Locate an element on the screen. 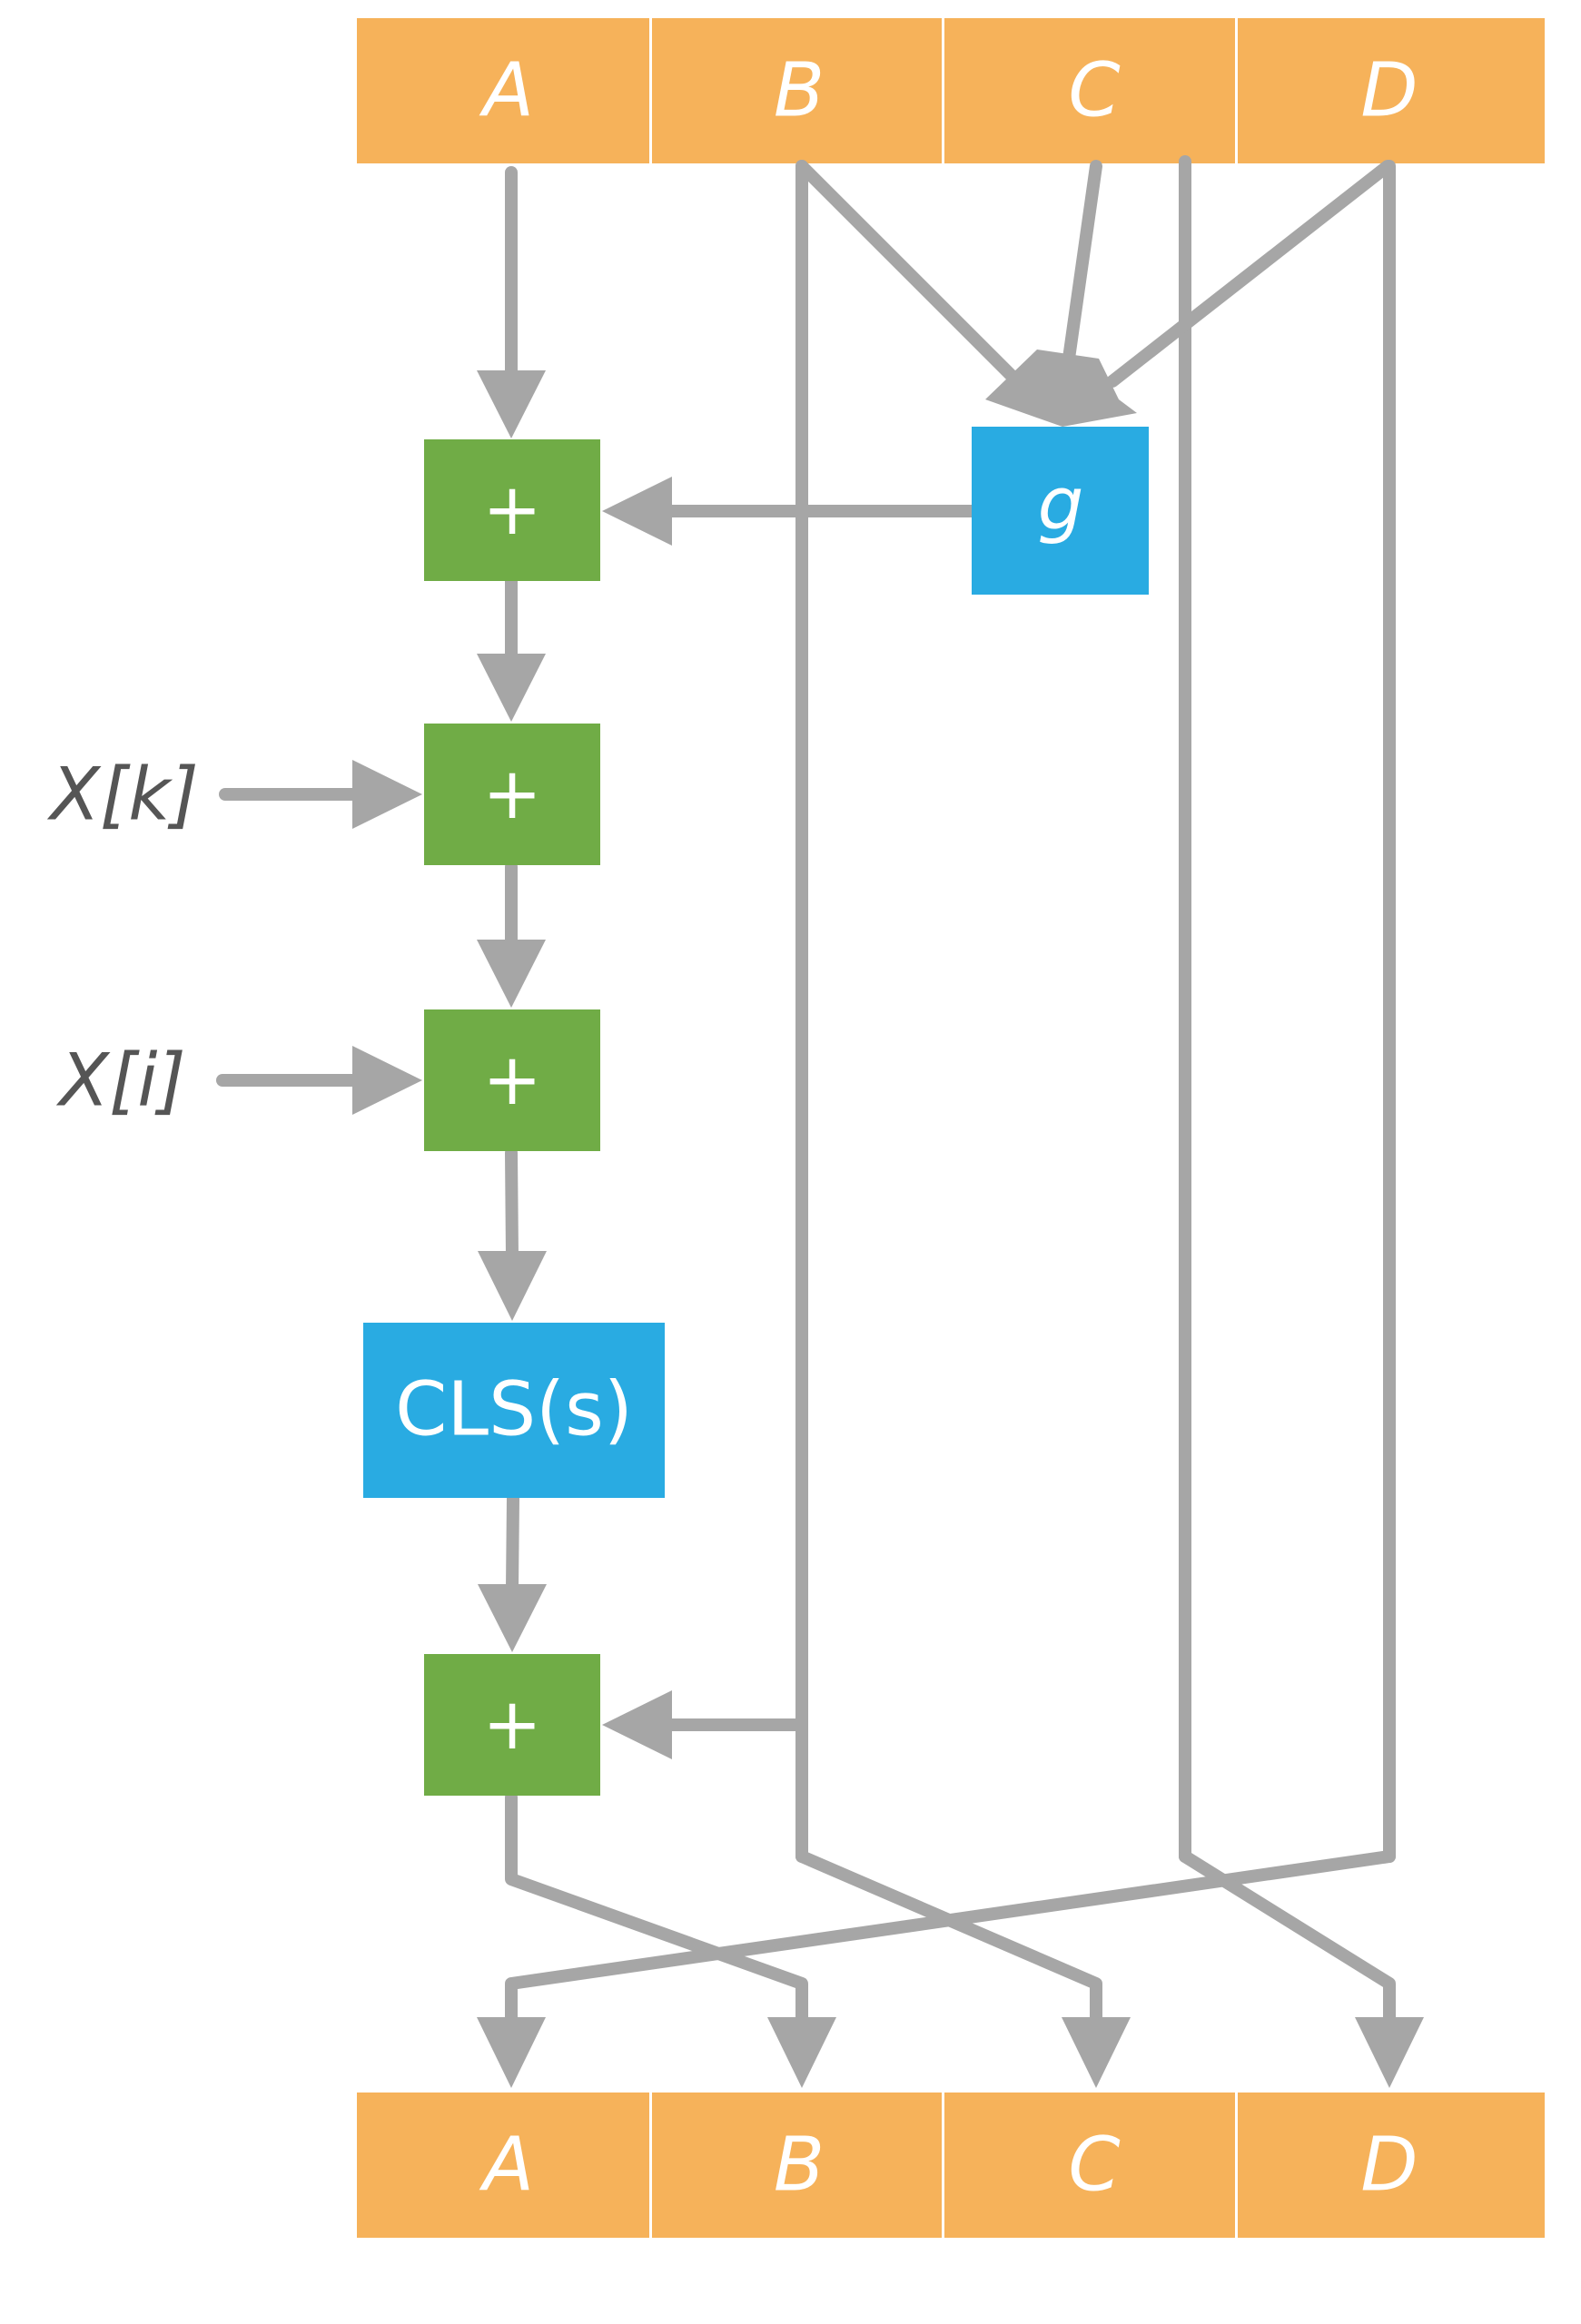  adder-3: + is located at coordinates (512, 1080).